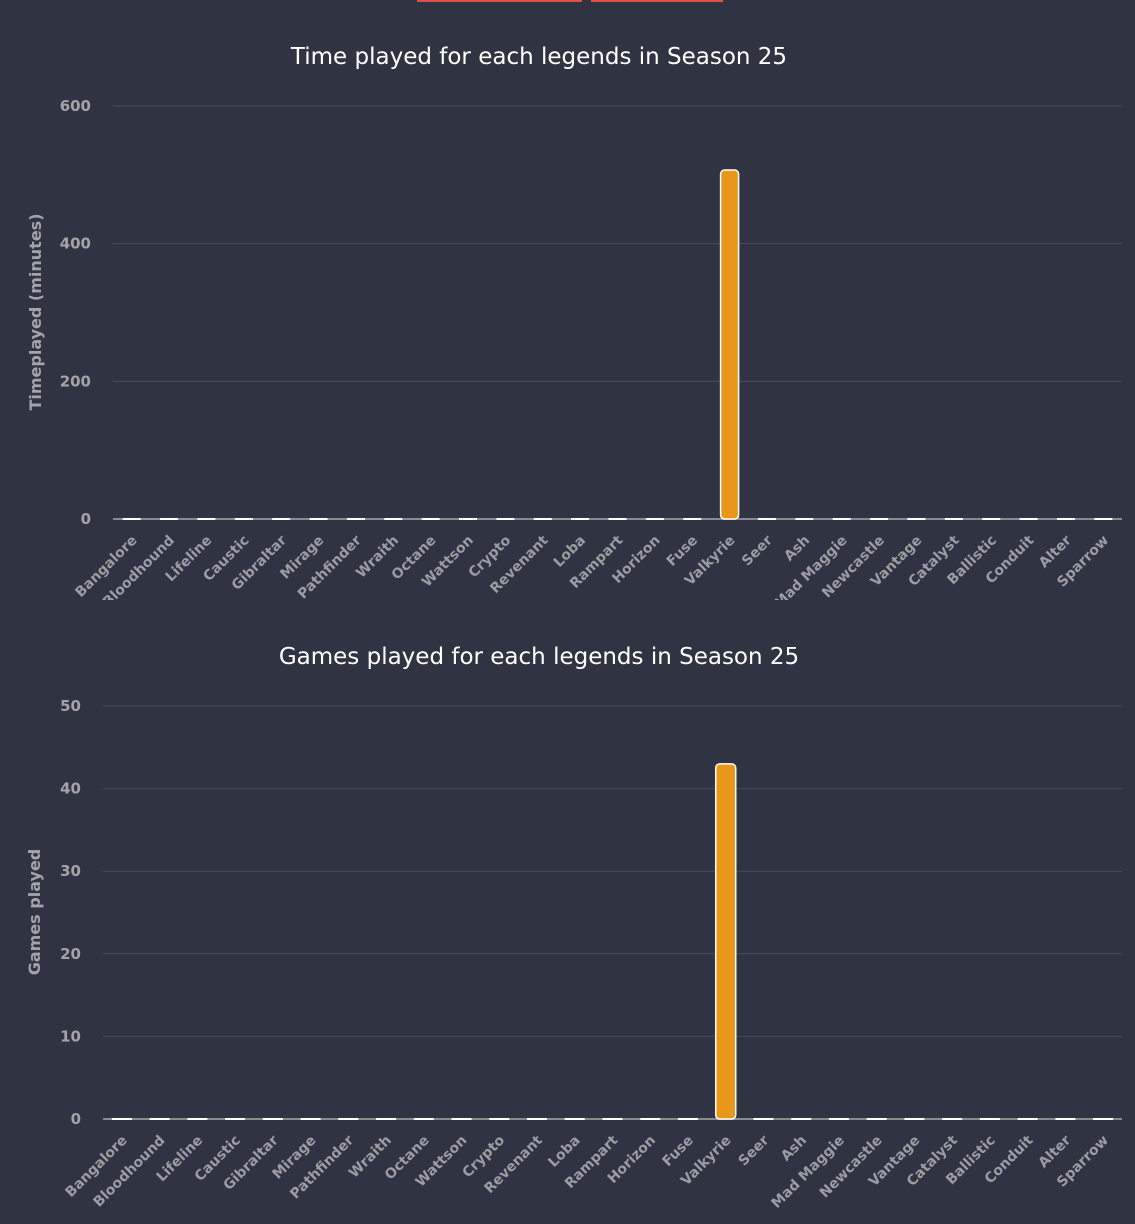 Image resolution: width=1135 pixels, height=1224 pixels. Describe the element at coordinates (34, 912) in the screenshot. I see `y-axis-label: Games played` at that location.